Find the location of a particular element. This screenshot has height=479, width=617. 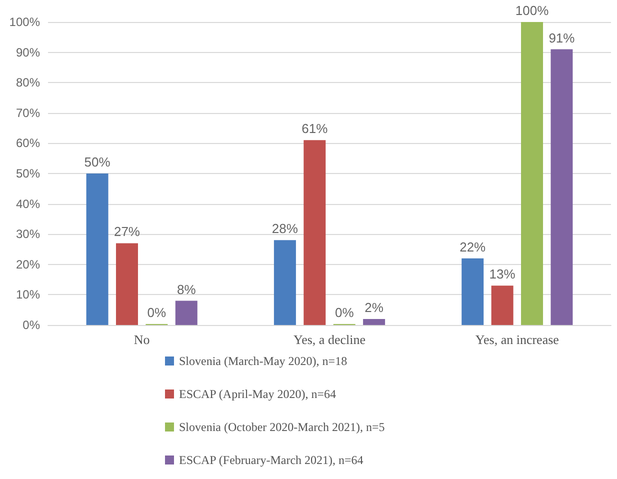

data-label: 91% is located at coordinates (562, 38).